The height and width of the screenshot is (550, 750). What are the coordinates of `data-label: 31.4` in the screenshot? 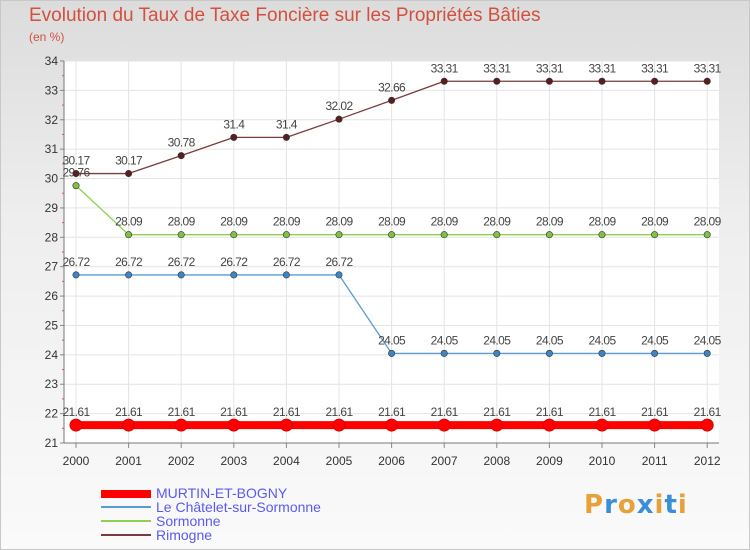 It's located at (287, 124).